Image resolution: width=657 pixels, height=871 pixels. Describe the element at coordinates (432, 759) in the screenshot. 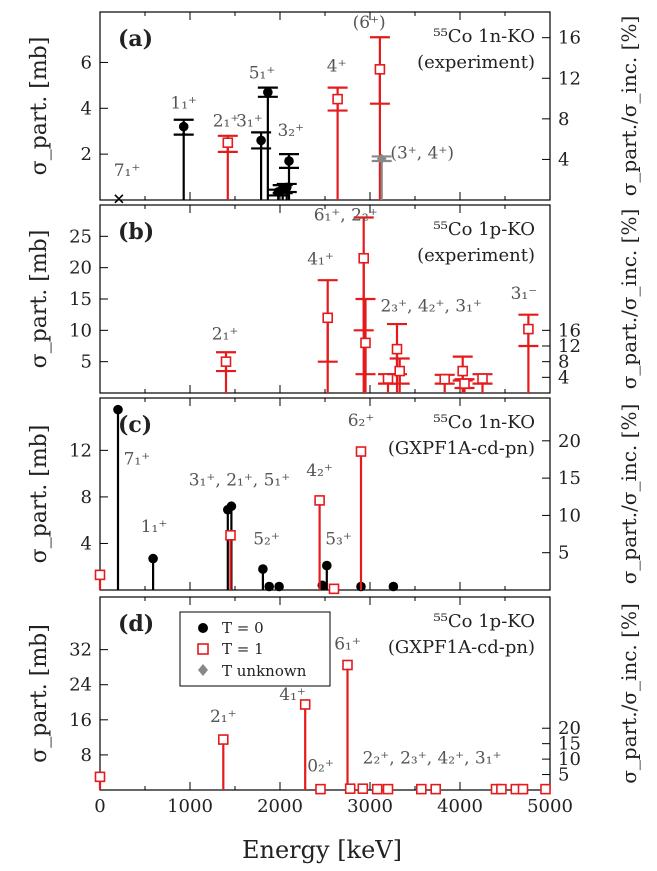

I see `state-label: 2₂⁺, 2₃⁺, 4₂⁺, 3₁⁺` at that location.